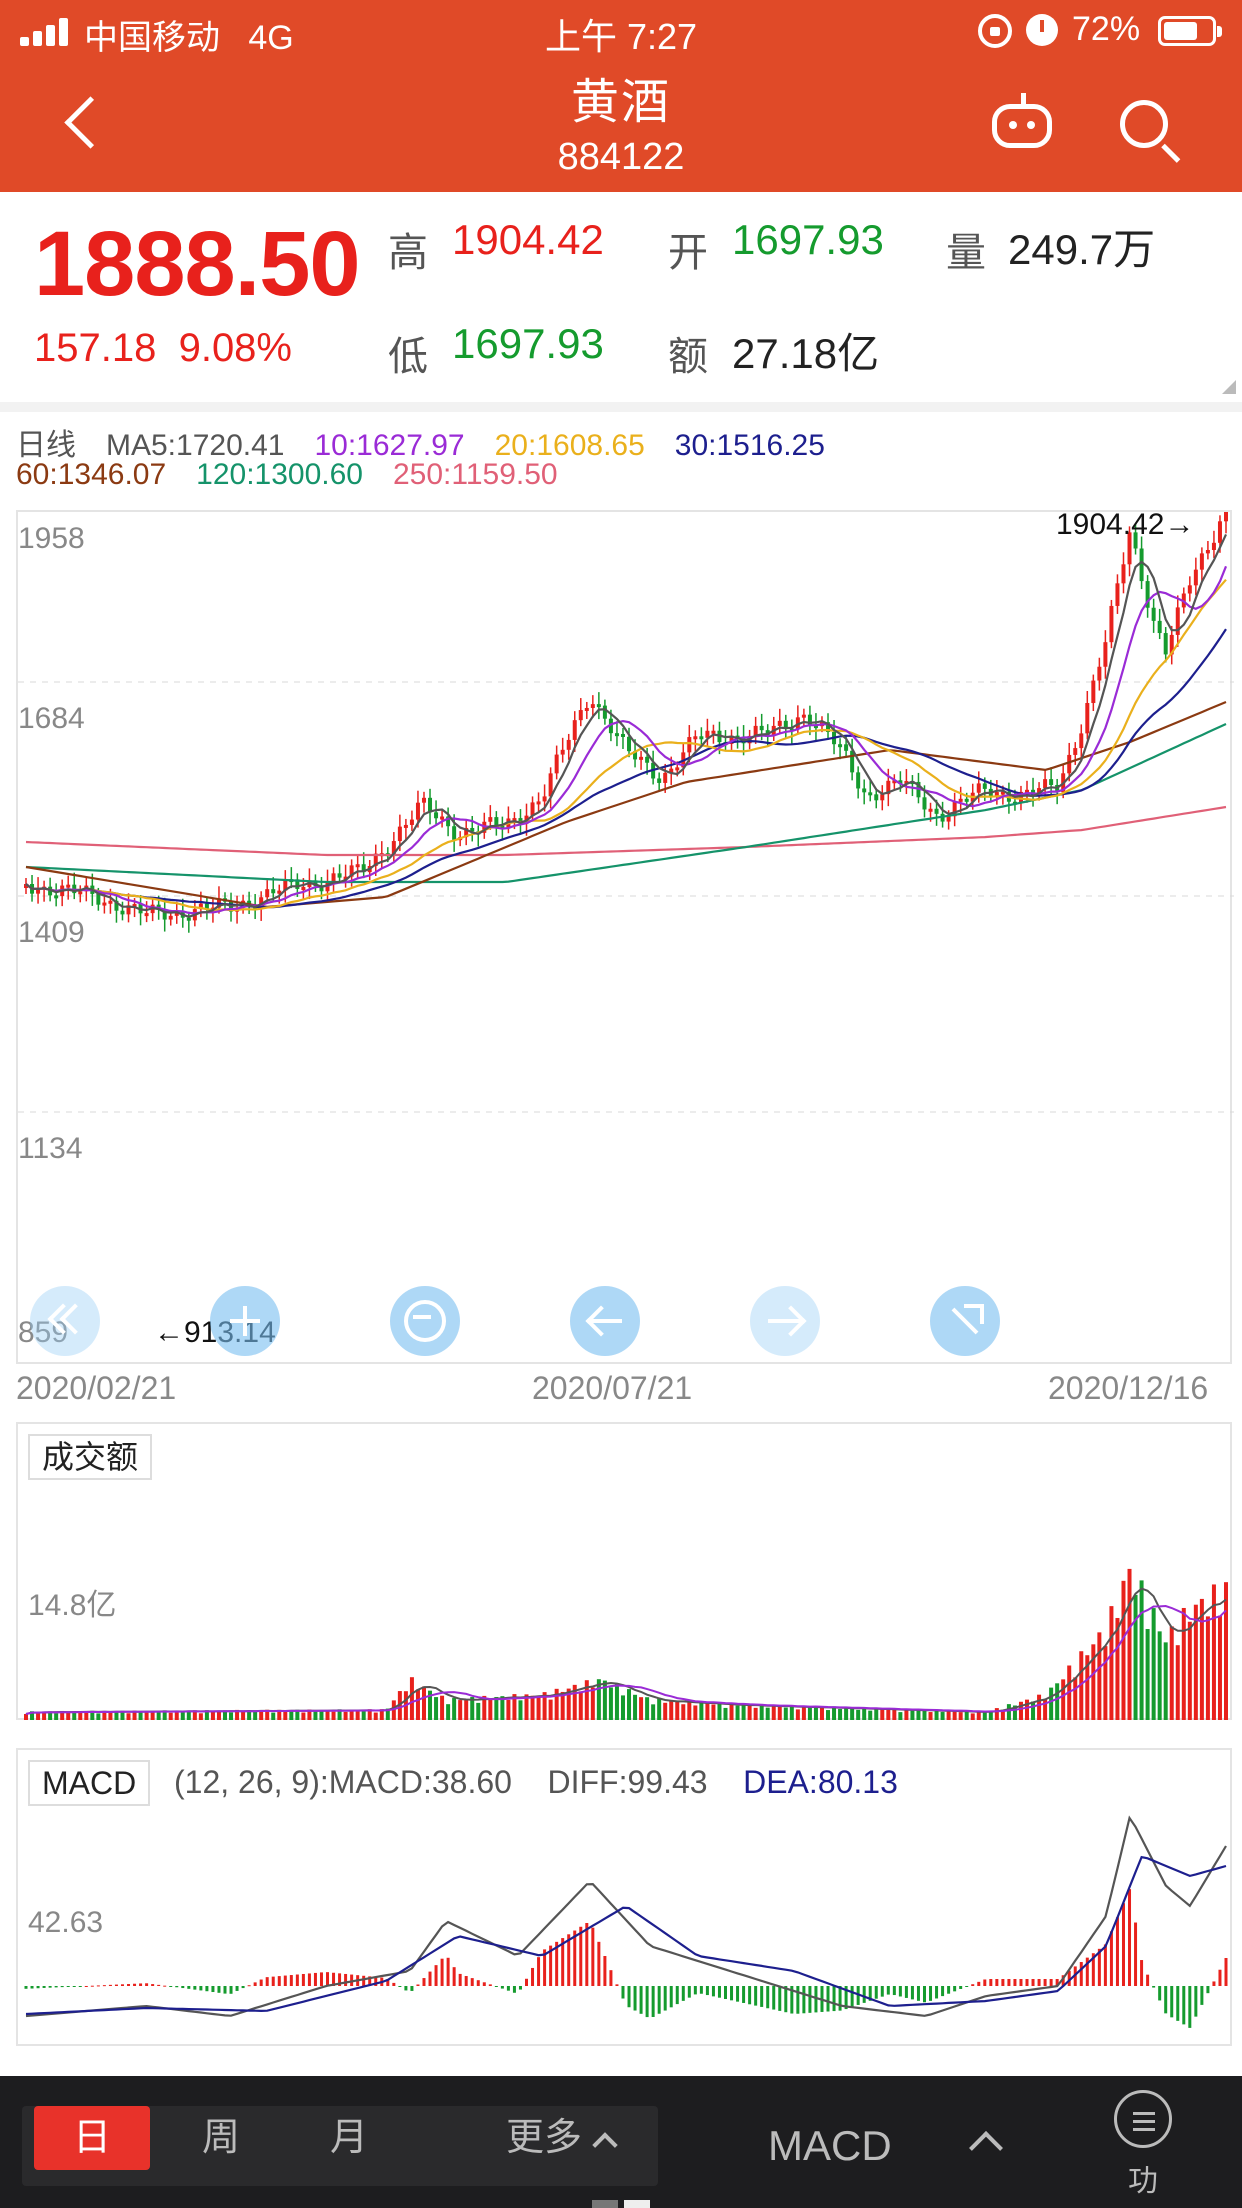  I want to click on move-right-button, so click(785, 1321).